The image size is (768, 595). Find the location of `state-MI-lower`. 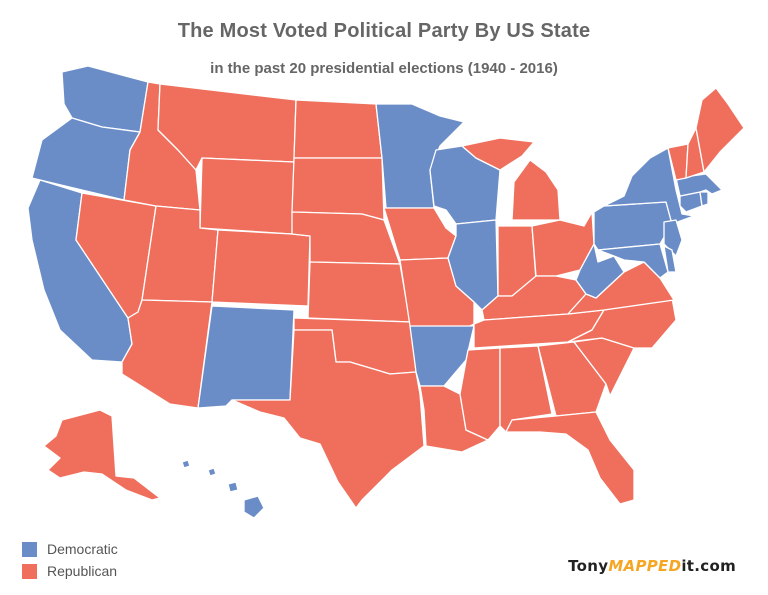

state-MI-lower is located at coordinates (536, 190).